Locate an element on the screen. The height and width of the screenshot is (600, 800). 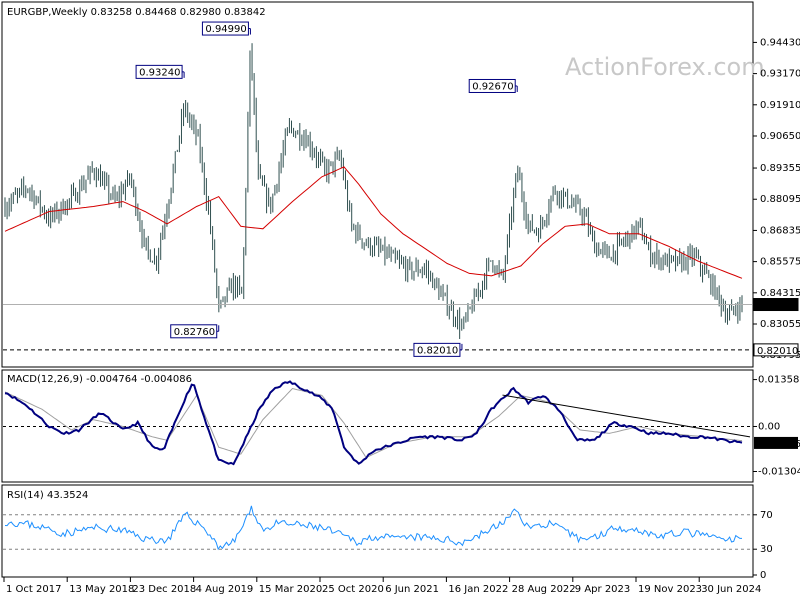
rsi-tick-label: 70 is located at coordinates (766, 515).